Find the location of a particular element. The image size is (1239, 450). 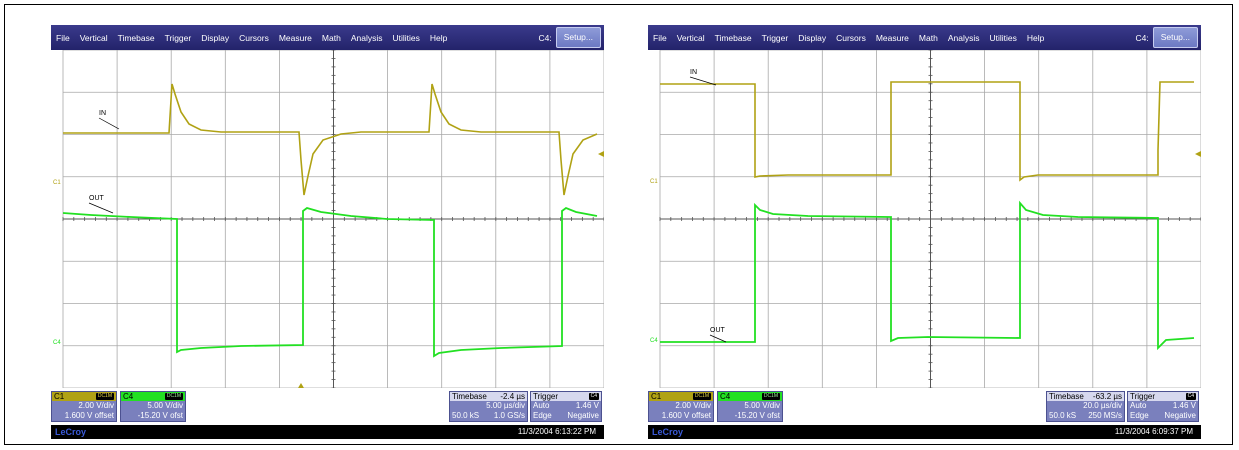

timebase-delay: -63.2 µs is located at coordinates (1107, 396).